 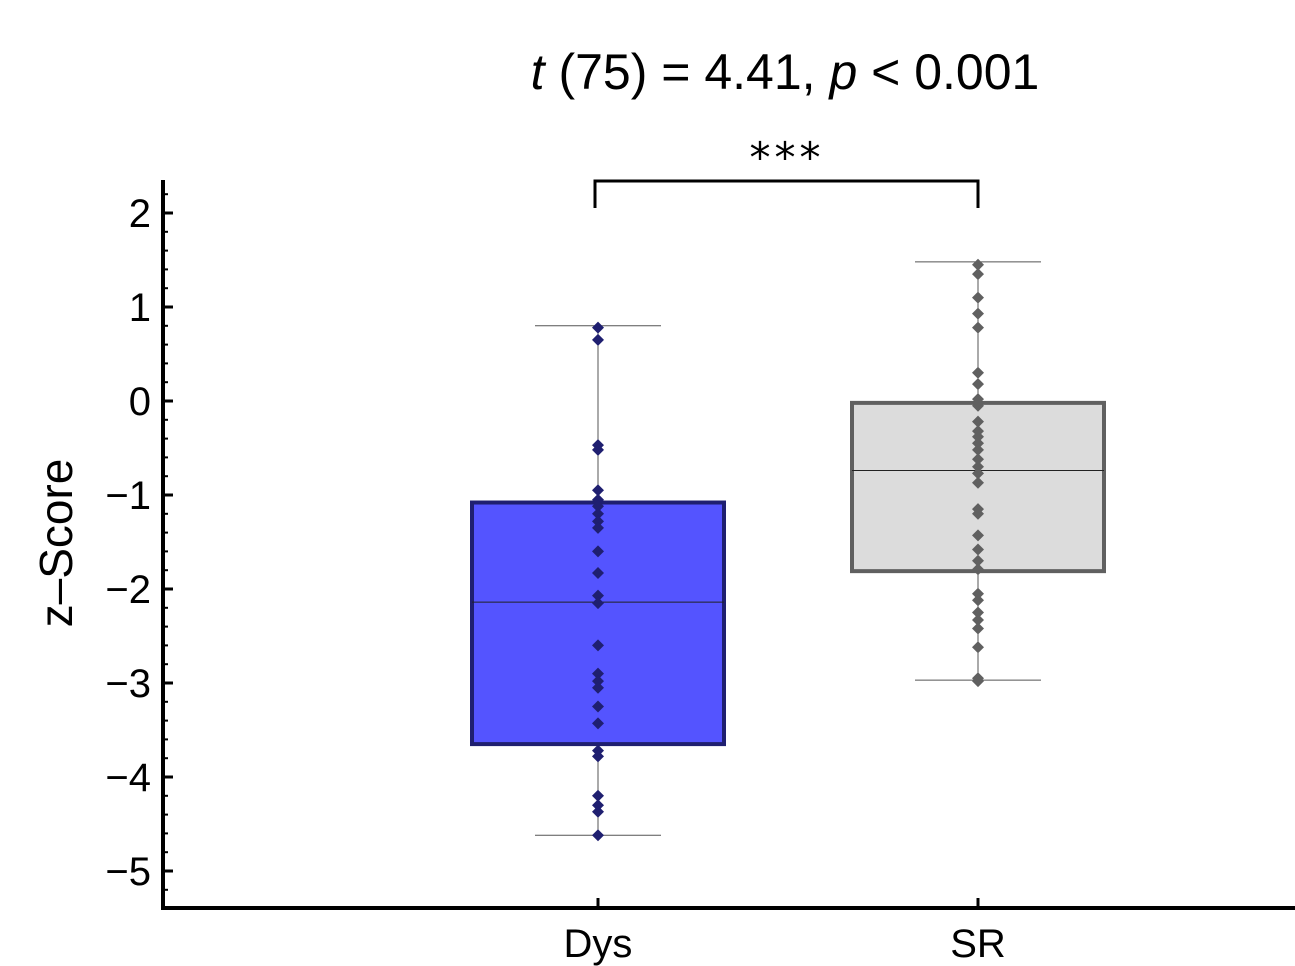 I want to click on x-tick-label: Dys, so click(x=598, y=944).